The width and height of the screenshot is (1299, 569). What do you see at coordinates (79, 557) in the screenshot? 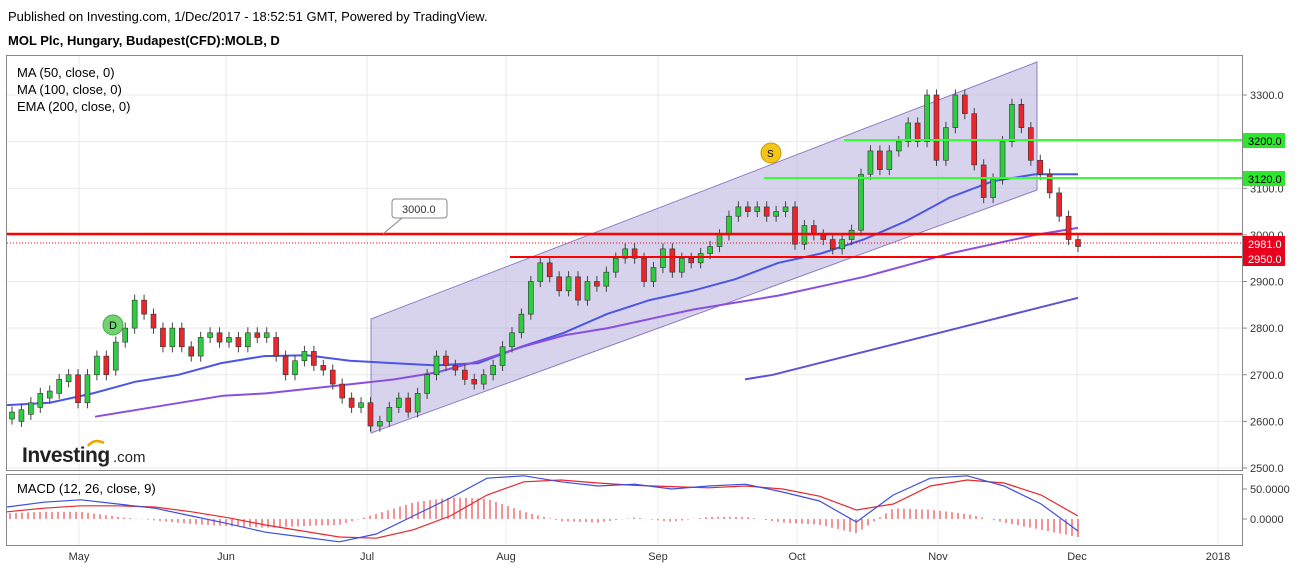
I see `x-tick-label: May` at bounding box center [79, 557].